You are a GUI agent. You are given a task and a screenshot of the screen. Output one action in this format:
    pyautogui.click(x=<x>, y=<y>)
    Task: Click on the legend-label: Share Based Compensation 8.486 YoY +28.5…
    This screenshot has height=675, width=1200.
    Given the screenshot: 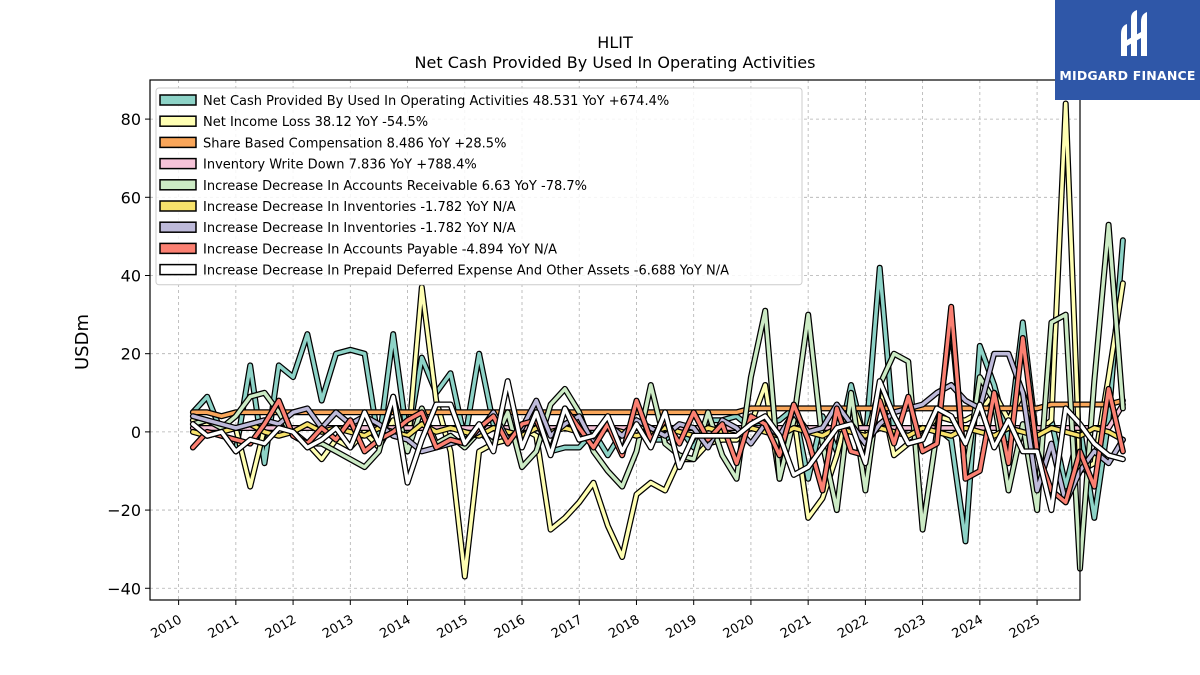 What is the action you would take?
    pyautogui.click(x=354, y=143)
    